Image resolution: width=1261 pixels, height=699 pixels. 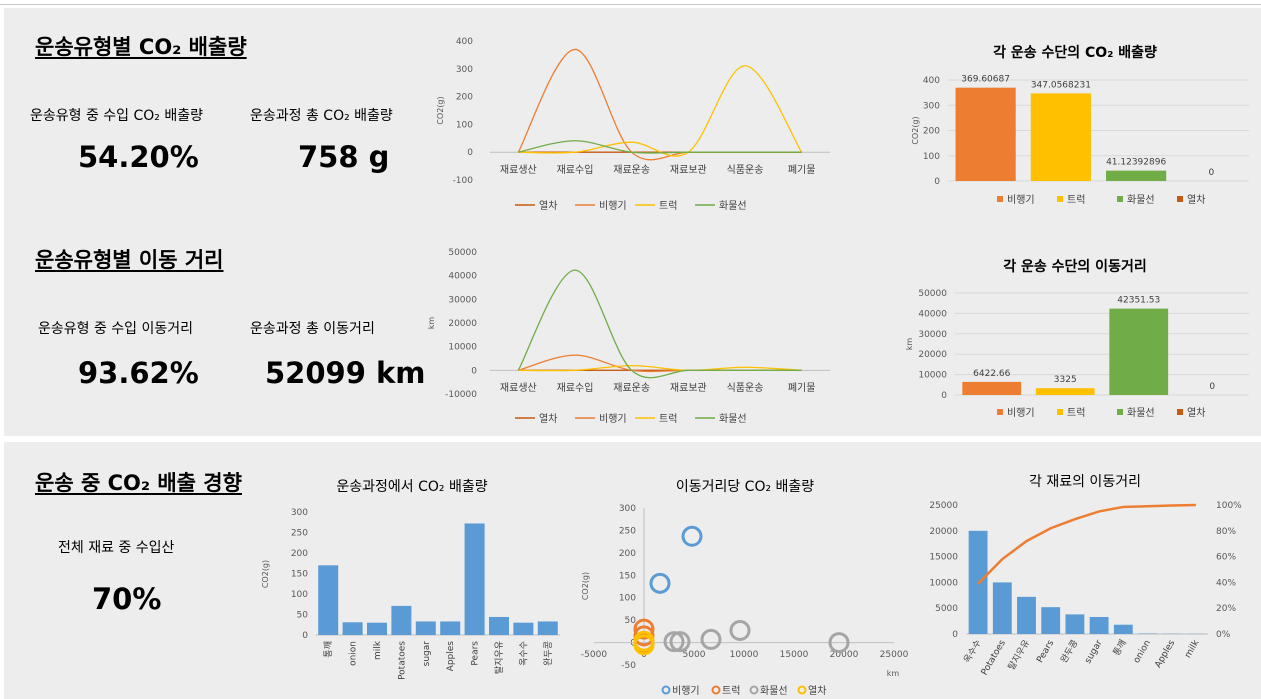 I want to click on pareto-distance-ytick: 20000, so click(x=943, y=532).